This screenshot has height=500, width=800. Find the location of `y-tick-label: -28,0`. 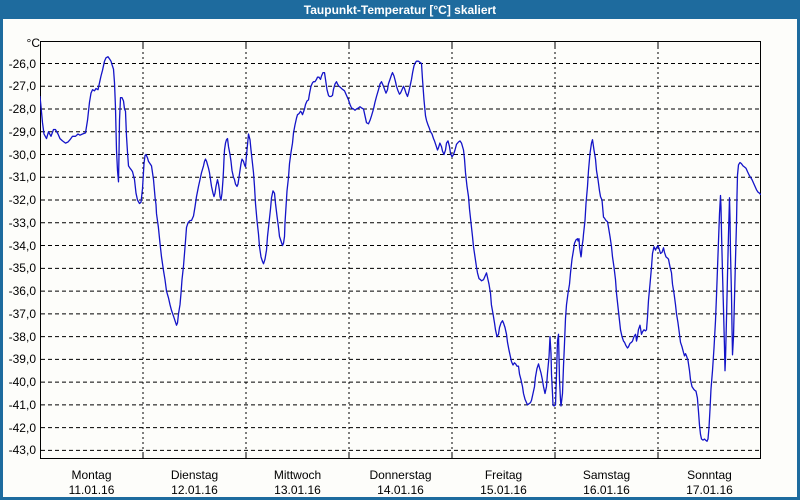

y-tick-label: -28,0 is located at coordinates (22, 109).